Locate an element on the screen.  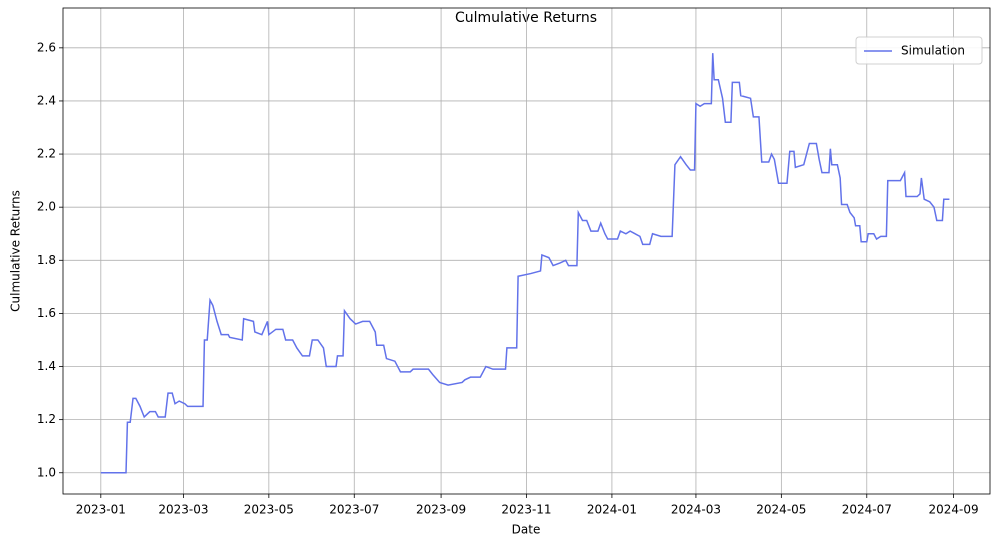
y-tick-label: 1.2 is located at coordinates (46, 419).